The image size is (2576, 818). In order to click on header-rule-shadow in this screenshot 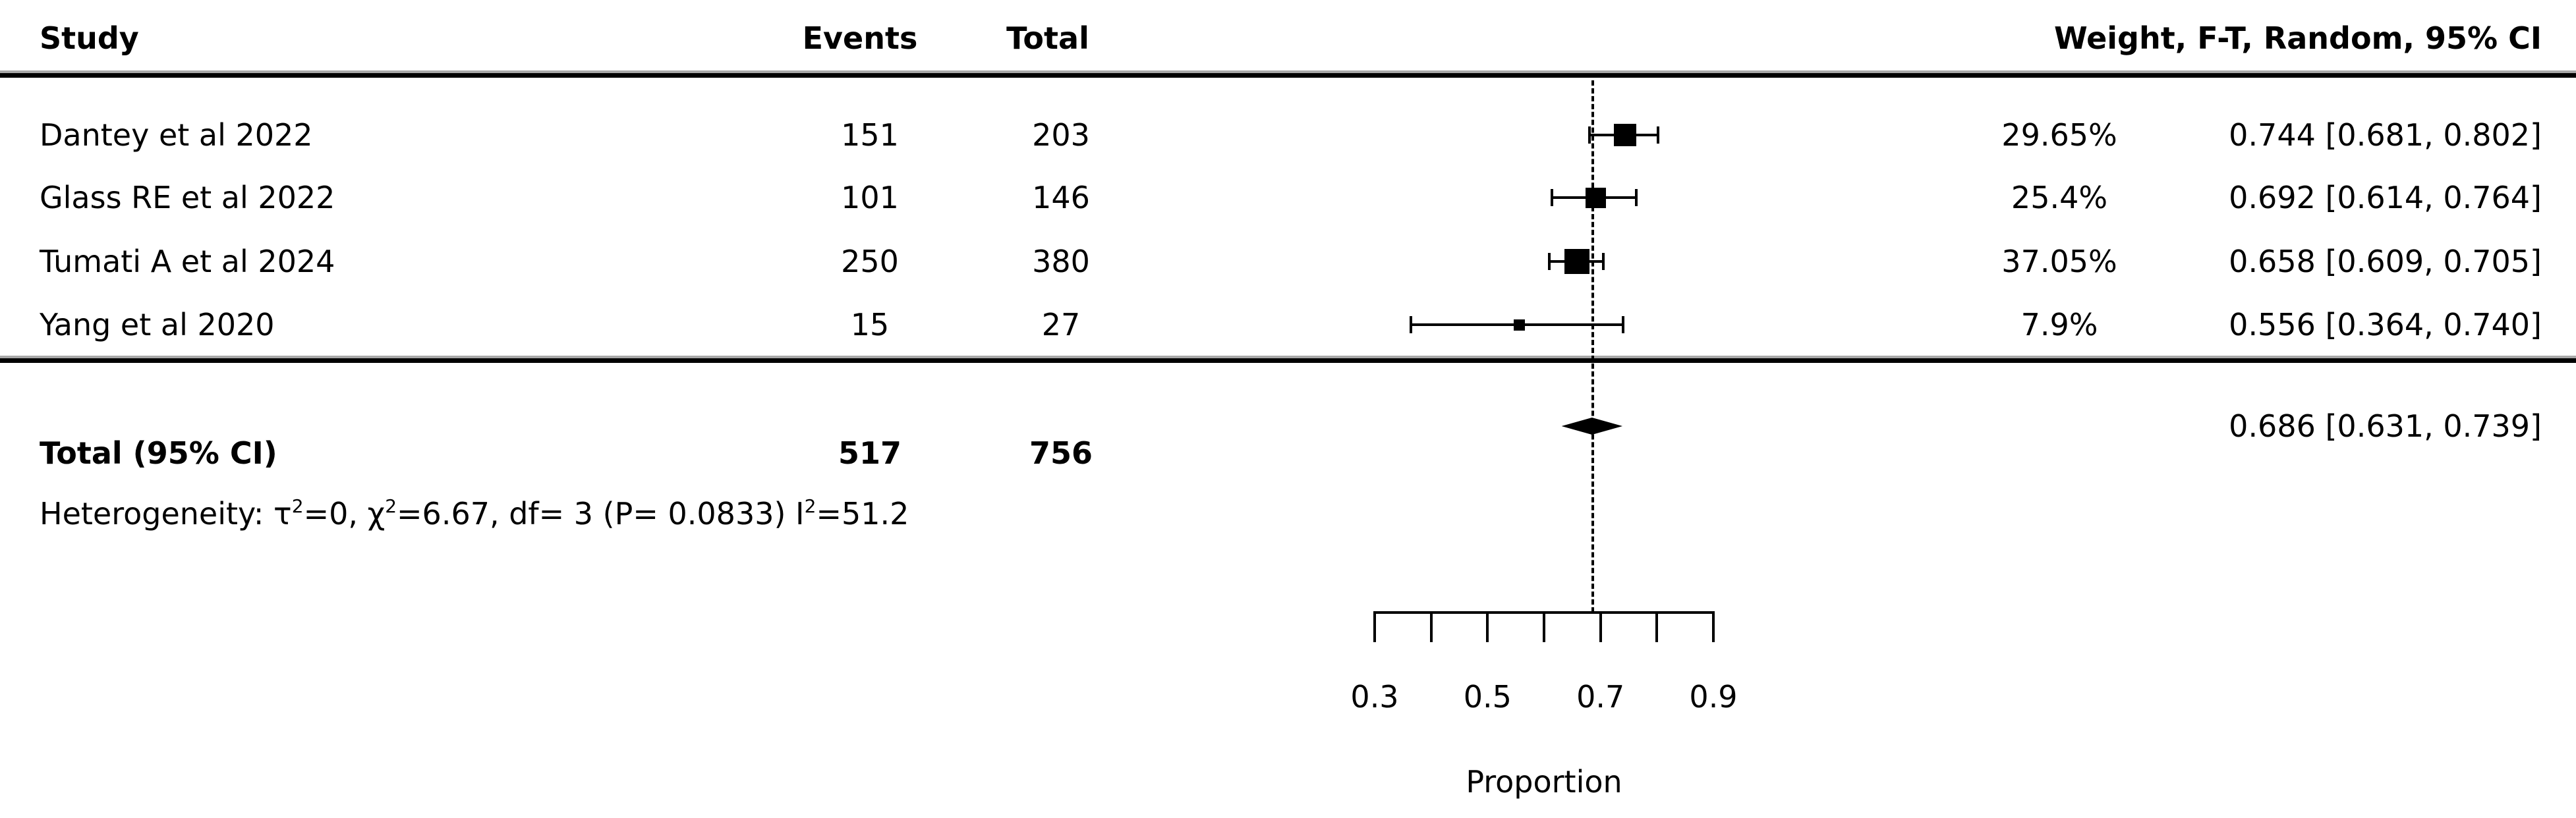, I will do `click(1288, 71)`.